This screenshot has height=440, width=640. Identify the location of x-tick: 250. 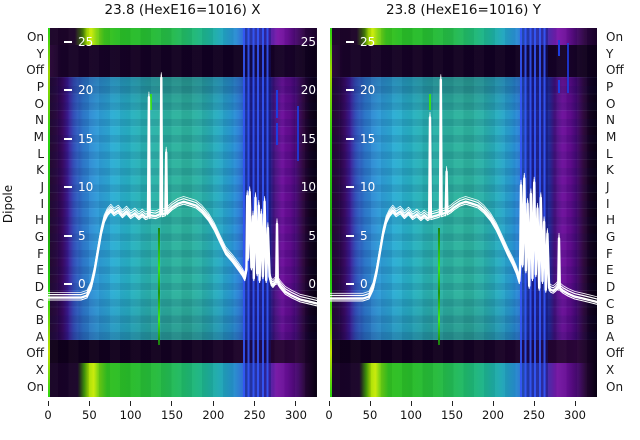
(255, 415).